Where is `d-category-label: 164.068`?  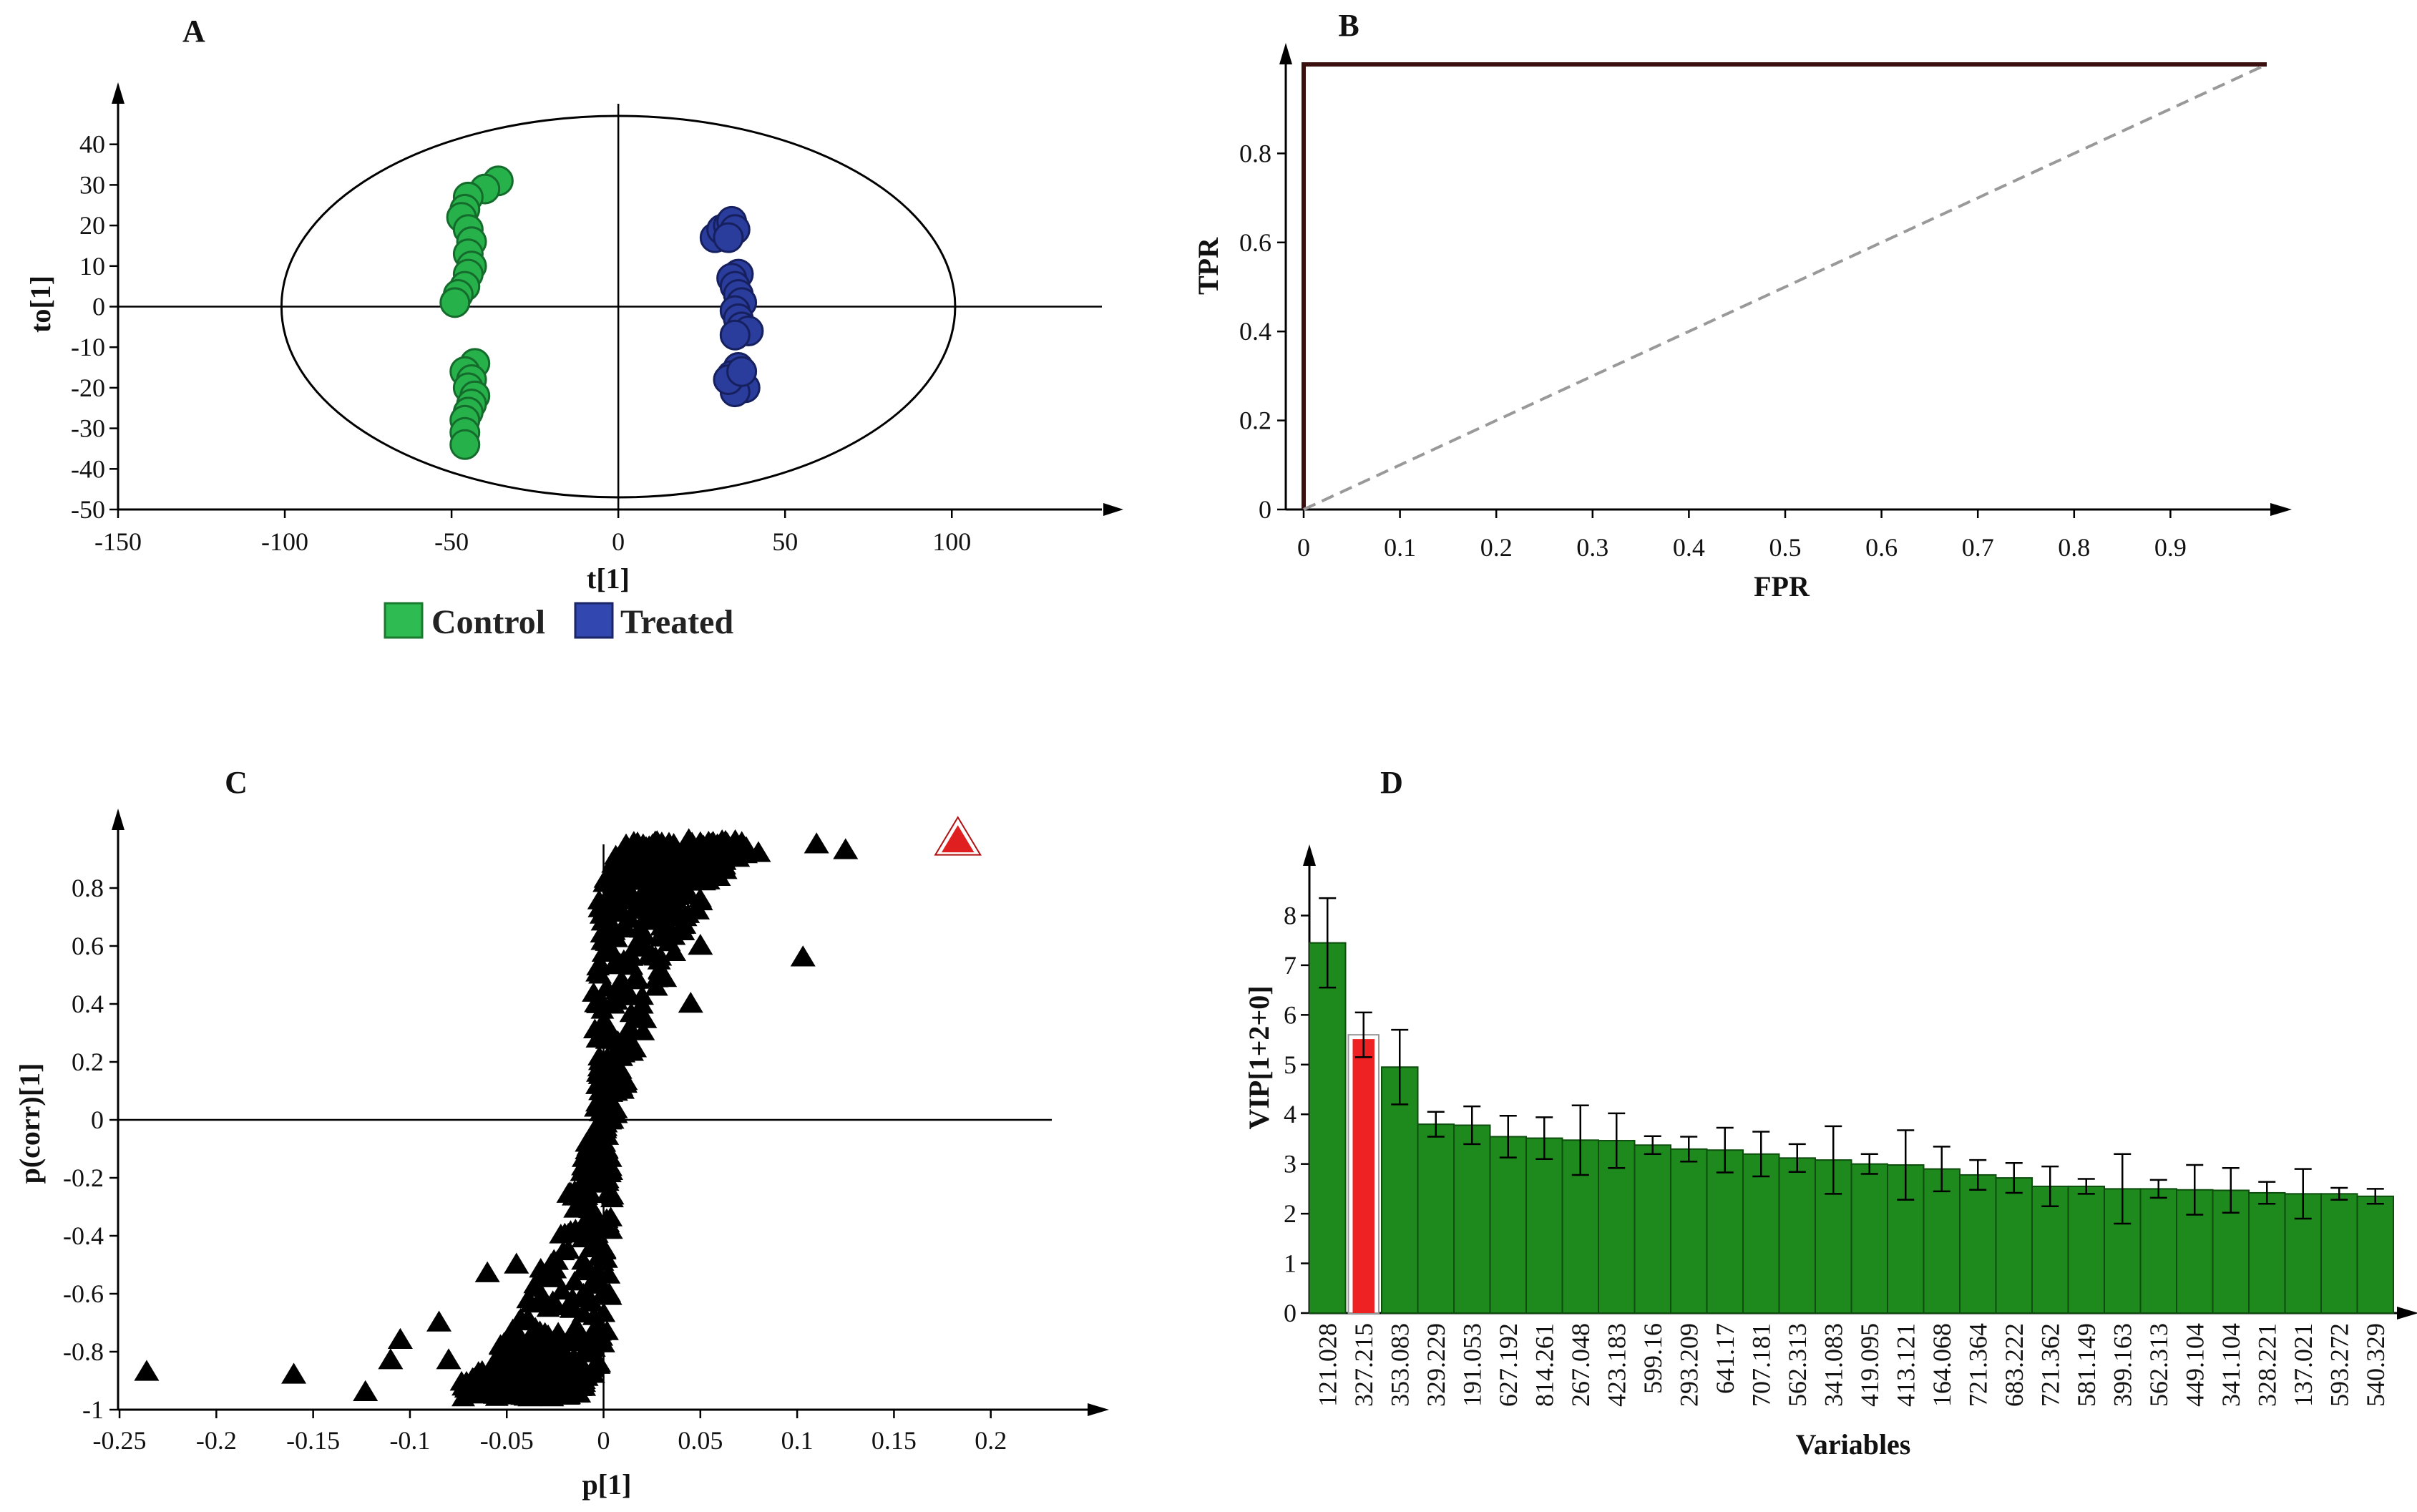
d-category-label: 164.068 is located at coordinates (1942, 1365).